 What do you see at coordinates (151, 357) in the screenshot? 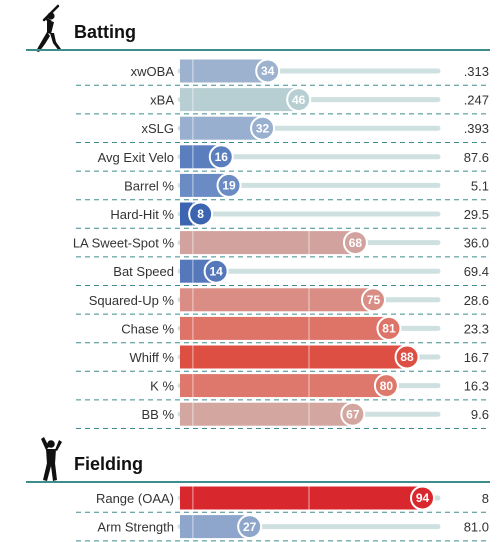
I see `metric-label: Whiff %` at bounding box center [151, 357].